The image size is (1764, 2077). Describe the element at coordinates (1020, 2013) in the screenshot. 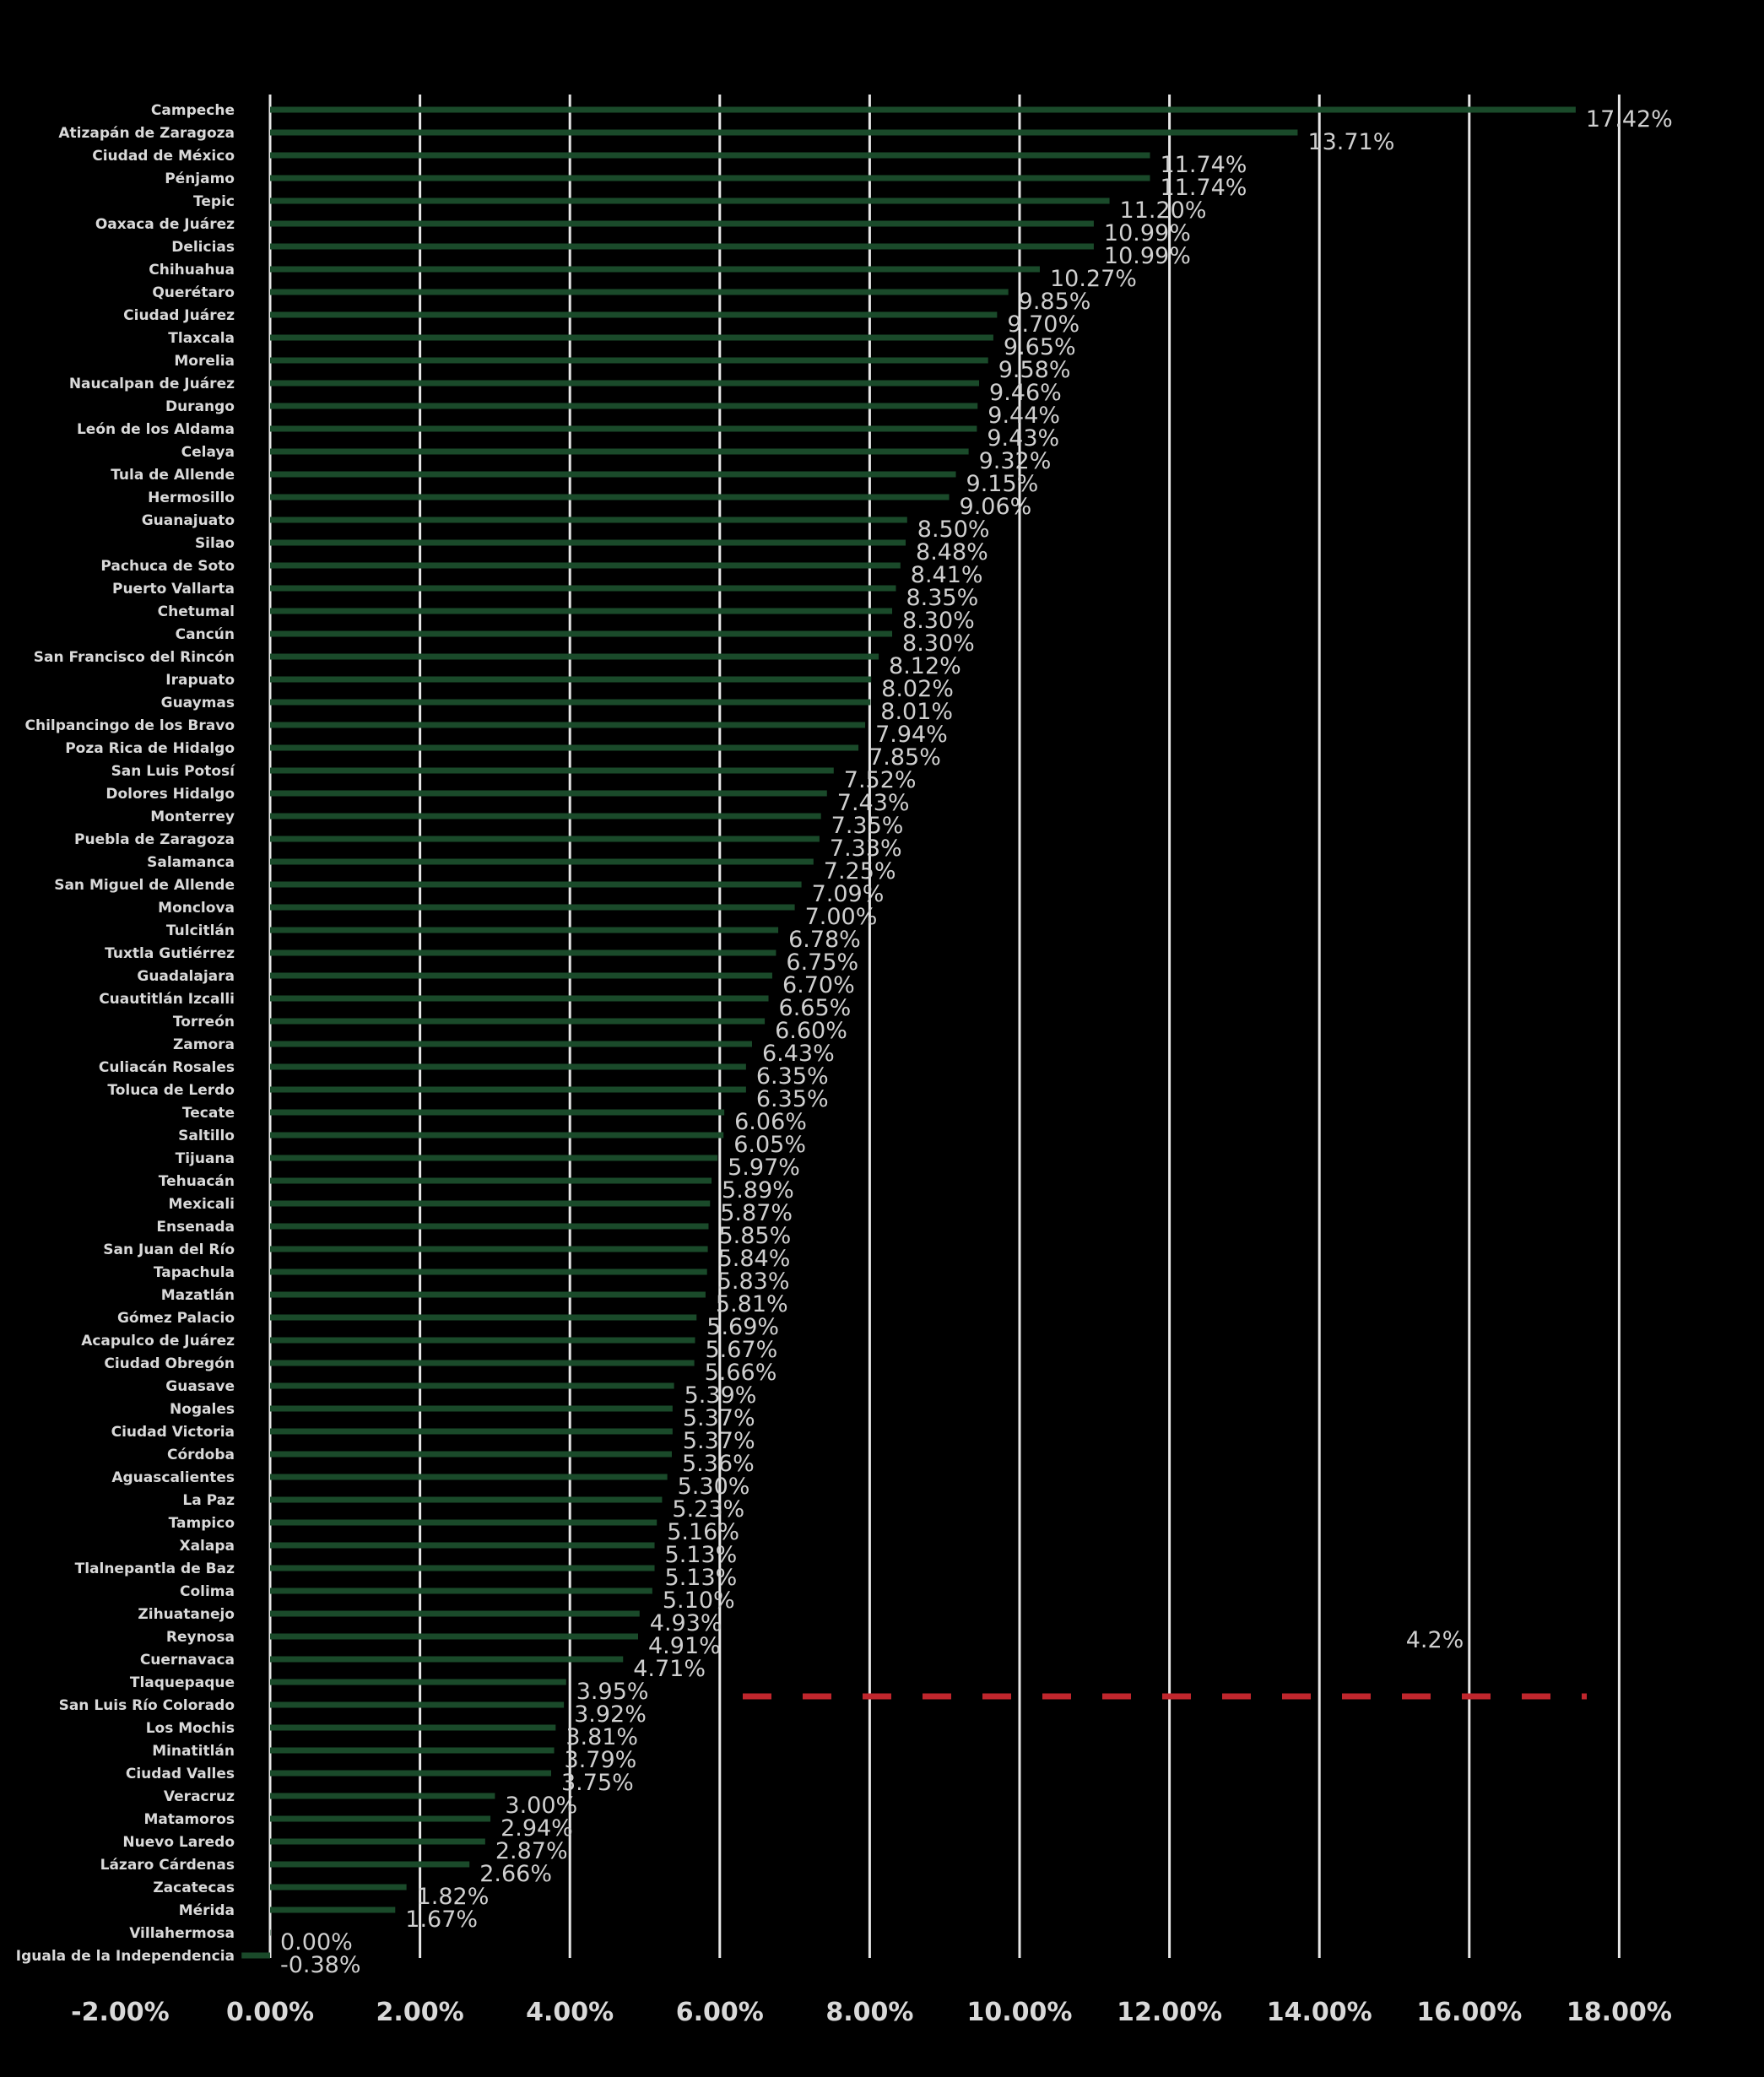

I see `x-tick-label: 10.00%` at that location.